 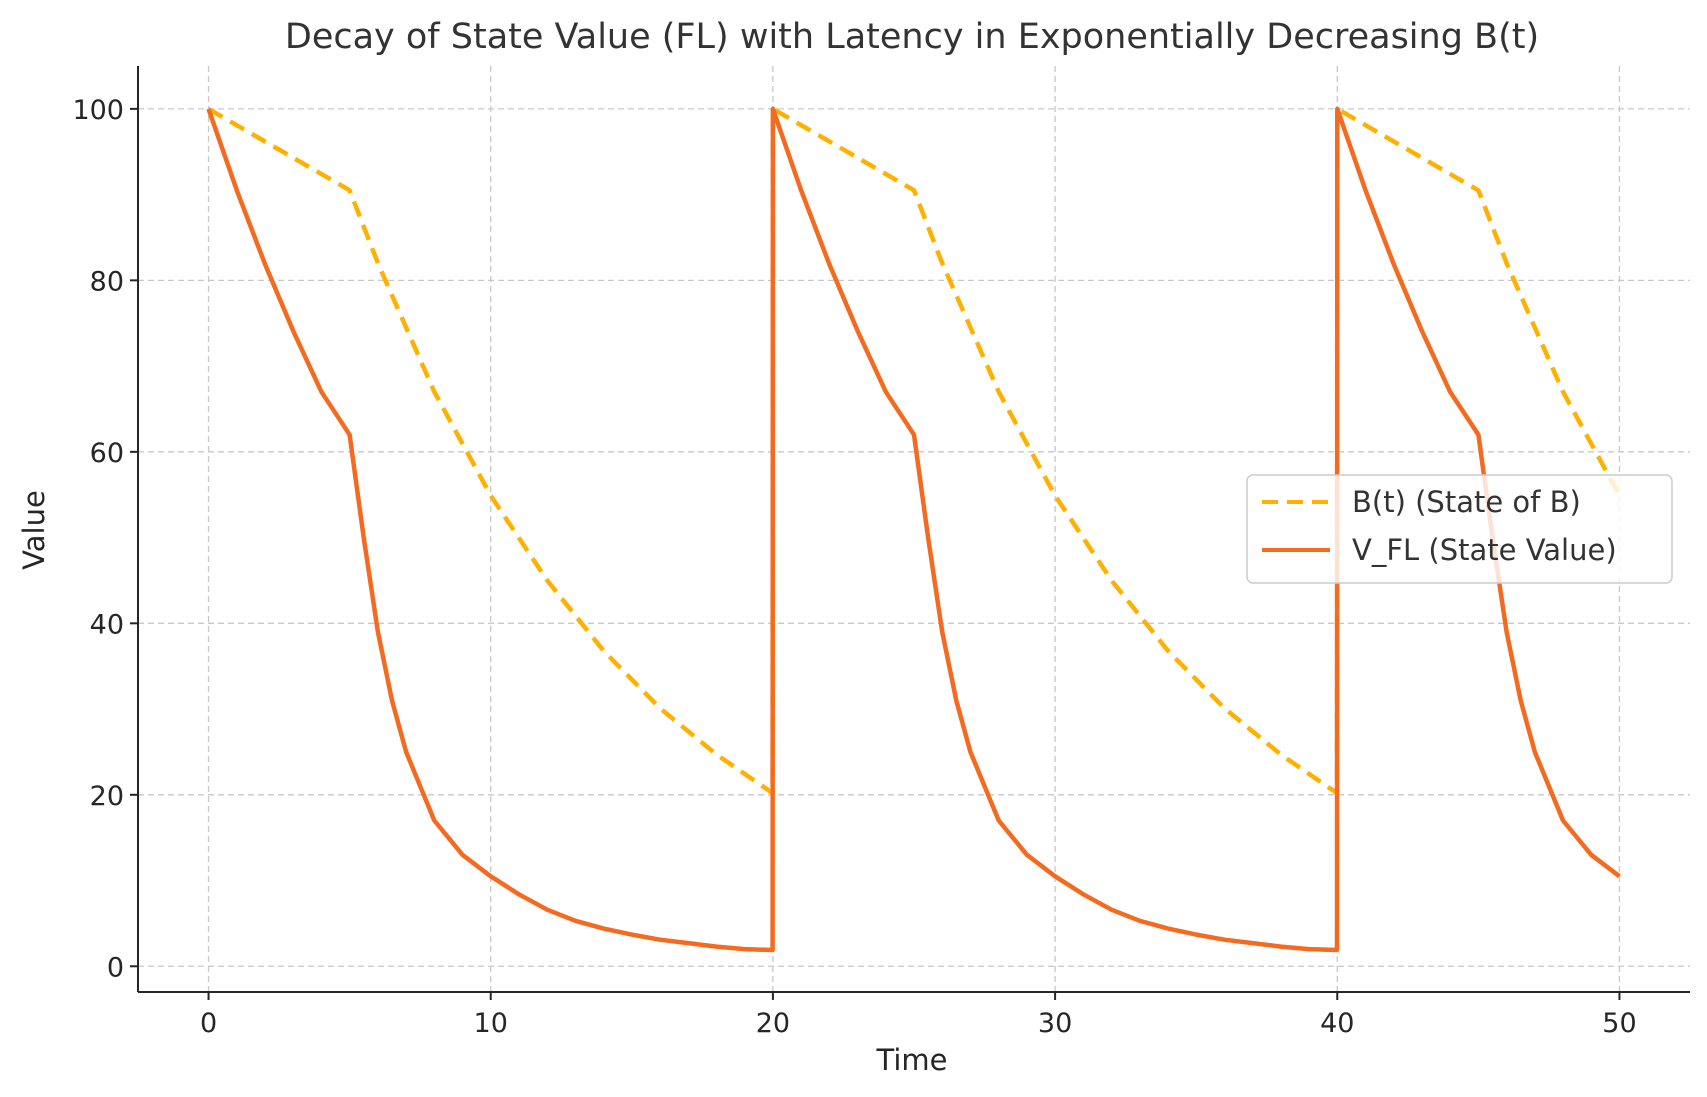 I want to click on x-tick-label: 50, so click(x=1619, y=1023).